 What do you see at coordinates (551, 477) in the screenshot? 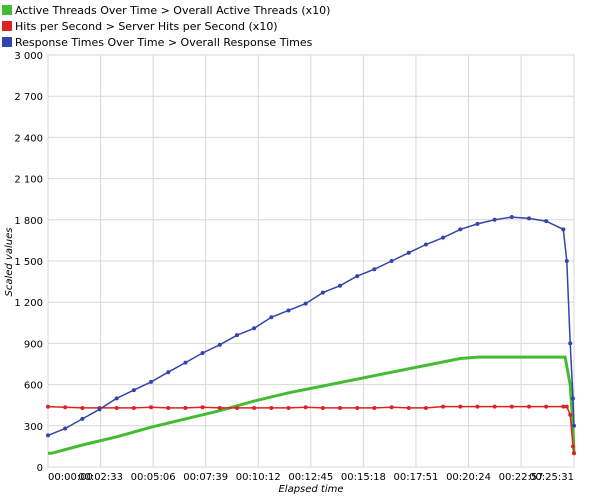
I see `x-tick-label: 00:25:31` at bounding box center [551, 477].